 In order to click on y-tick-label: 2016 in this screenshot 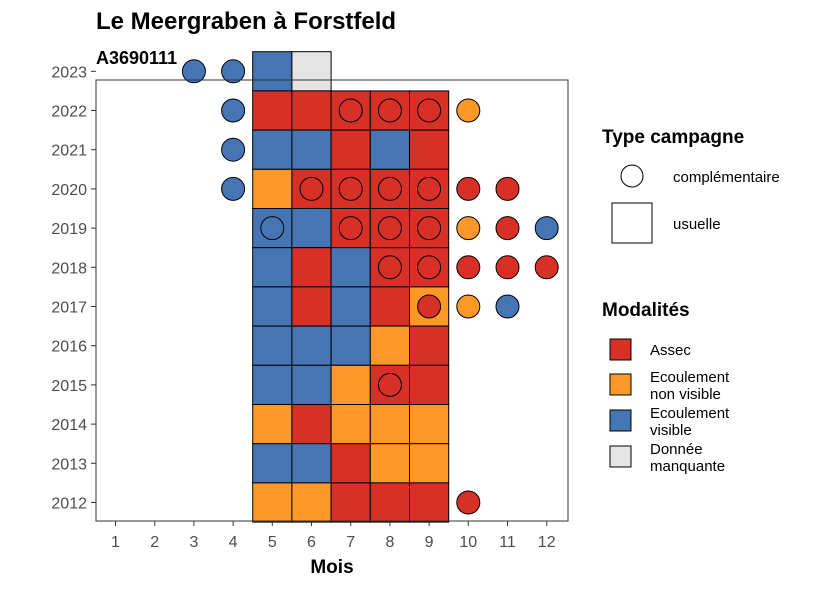, I will do `click(69, 347)`.